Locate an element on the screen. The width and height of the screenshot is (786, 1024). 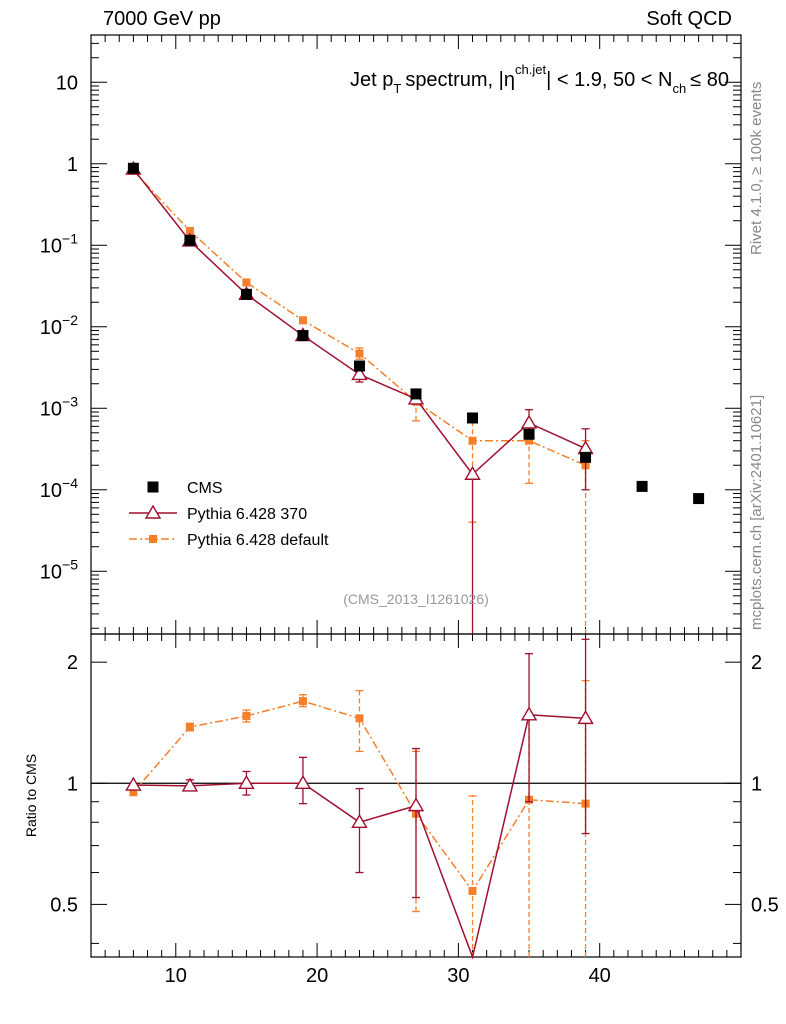
ratio-y-tick-label-right: 1 is located at coordinates (756, 784).